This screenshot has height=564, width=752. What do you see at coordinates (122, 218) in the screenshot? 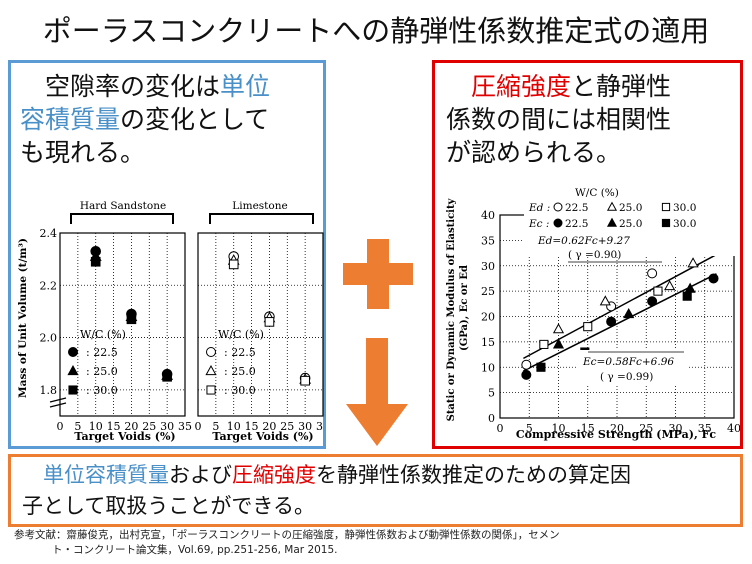
I see `sandstone-bracket` at bounding box center [122, 218].